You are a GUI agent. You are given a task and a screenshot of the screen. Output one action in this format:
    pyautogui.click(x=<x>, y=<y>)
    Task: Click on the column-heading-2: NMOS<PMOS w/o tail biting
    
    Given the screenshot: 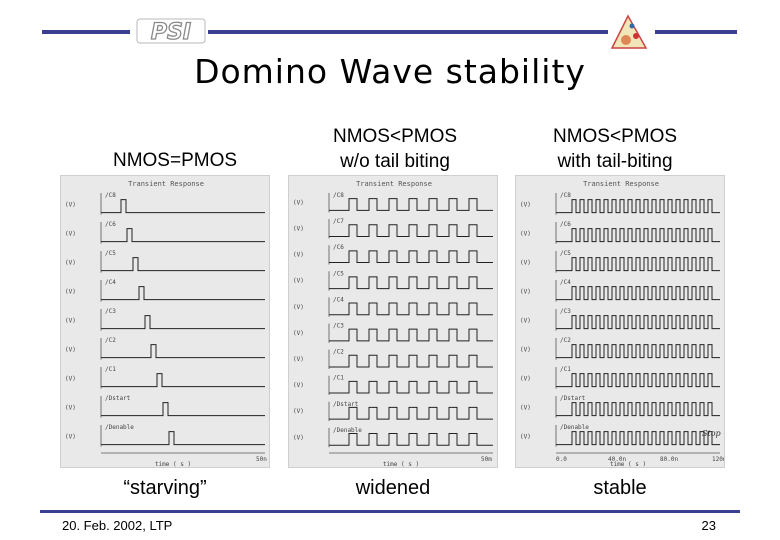 What is the action you would take?
    pyautogui.click(x=395, y=149)
    